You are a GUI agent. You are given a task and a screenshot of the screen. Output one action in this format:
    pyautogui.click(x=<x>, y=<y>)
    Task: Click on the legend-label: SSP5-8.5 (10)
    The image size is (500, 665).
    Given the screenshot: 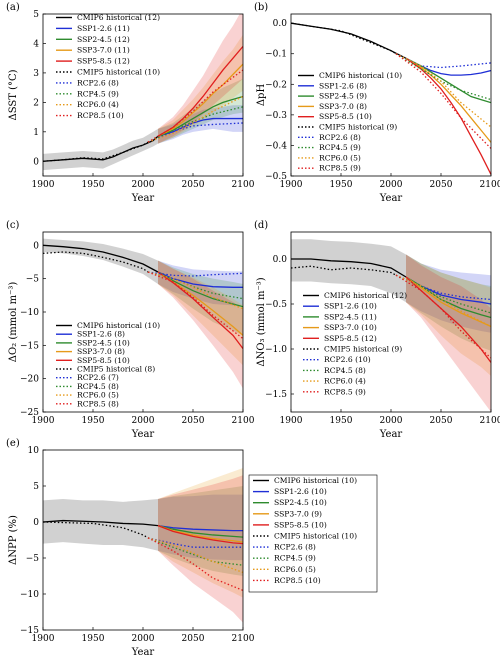 What is the action you would take?
    pyautogui.click(x=103, y=360)
    